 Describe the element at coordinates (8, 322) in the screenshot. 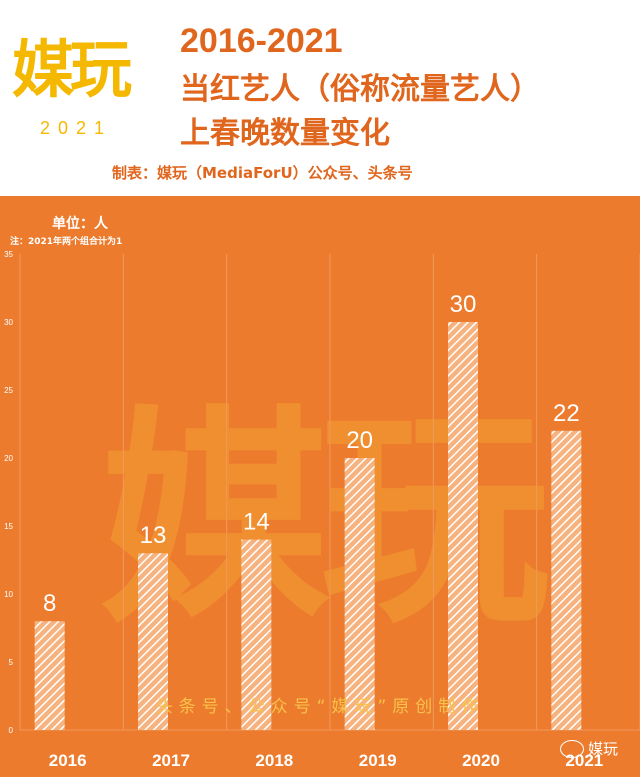

I see `y-tick-label: 30` at that location.